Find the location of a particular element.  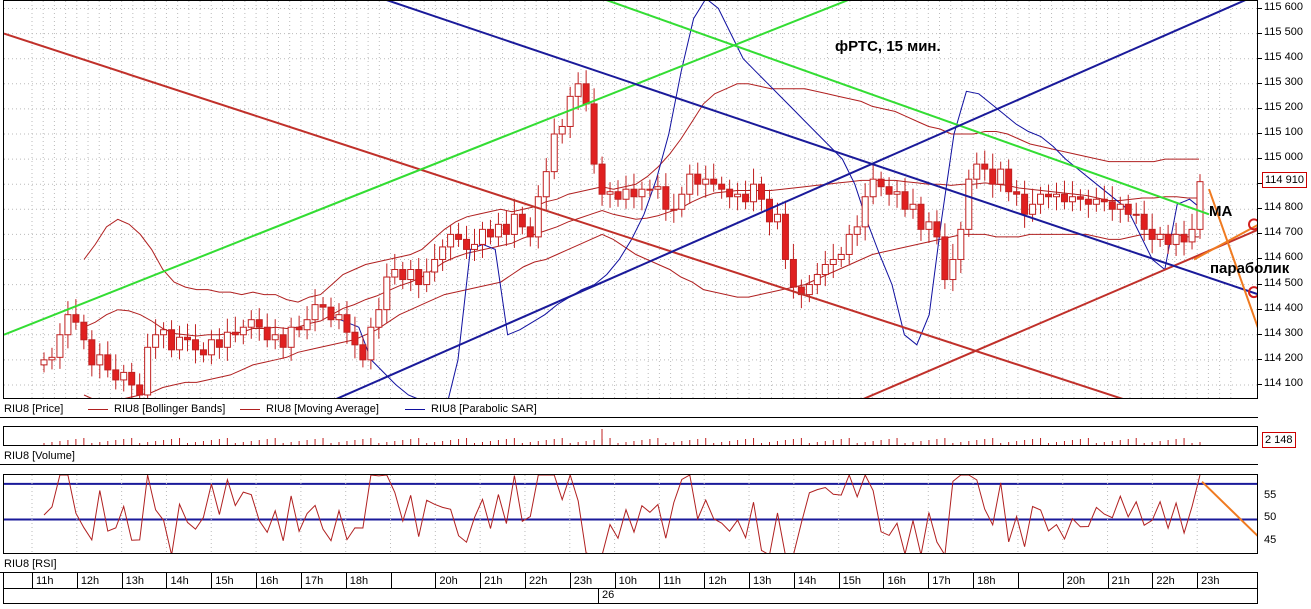

rsi-axis: 55 50 45 is located at coordinates (1284, 514).